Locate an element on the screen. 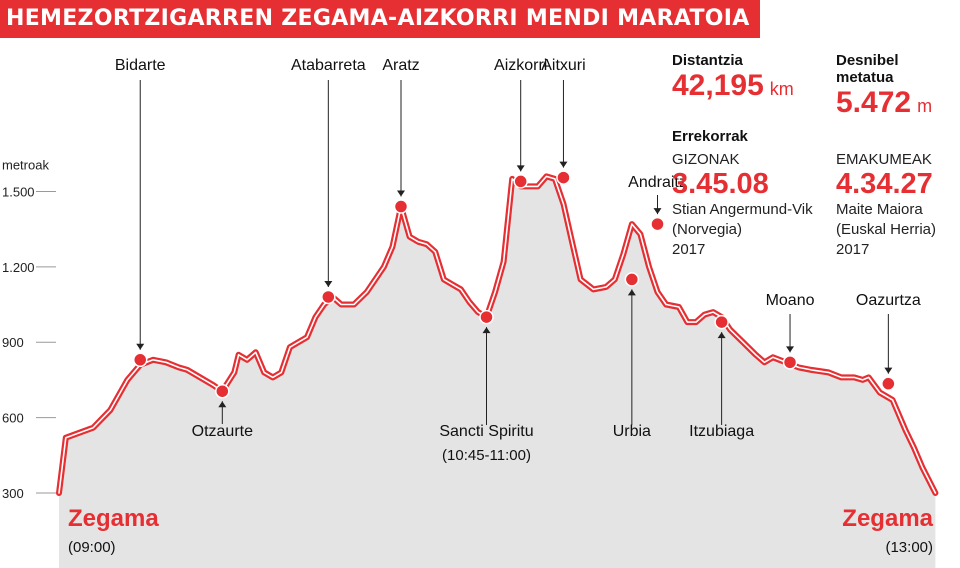 The height and width of the screenshot is (568, 960). waypoint-label-andraitz: Andraitz is located at coordinates (657, 182).